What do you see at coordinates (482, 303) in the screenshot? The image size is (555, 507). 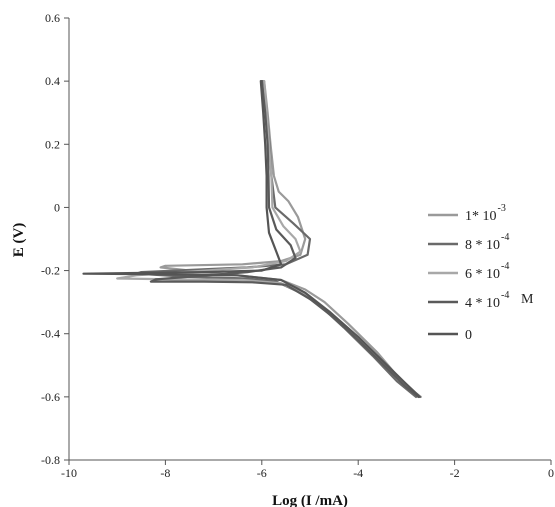 I see `legend-label-4: 4 * 10` at bounding box center [482, 303].